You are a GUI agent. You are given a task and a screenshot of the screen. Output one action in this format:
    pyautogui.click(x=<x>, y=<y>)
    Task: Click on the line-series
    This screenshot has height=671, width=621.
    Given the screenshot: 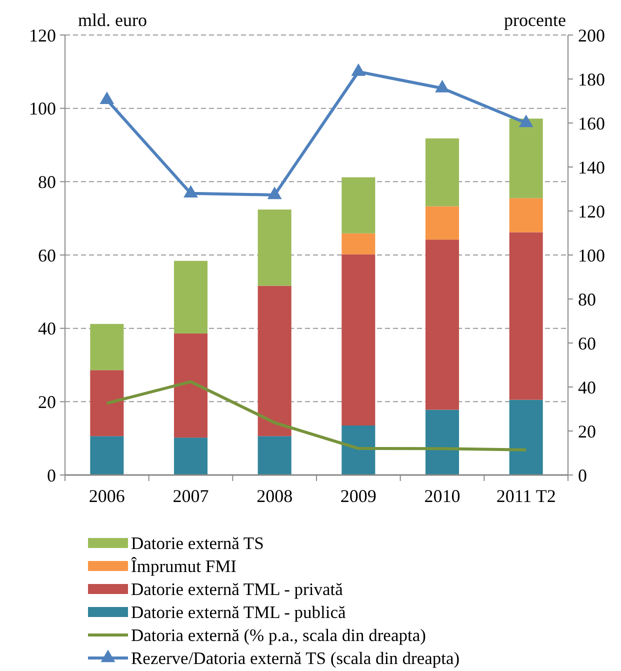 What is the action you would take?
    pyautogui.click(x=316, y=416)
    